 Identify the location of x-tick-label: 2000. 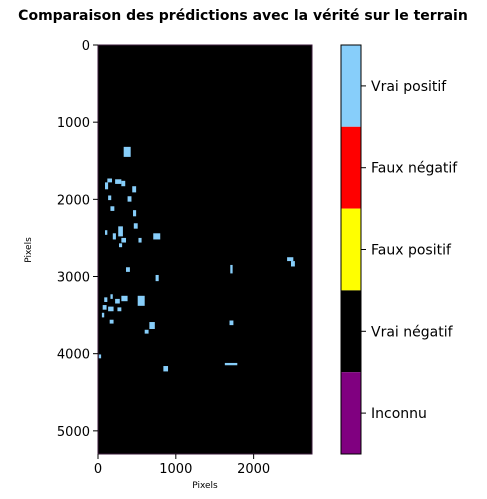
(253, 469).